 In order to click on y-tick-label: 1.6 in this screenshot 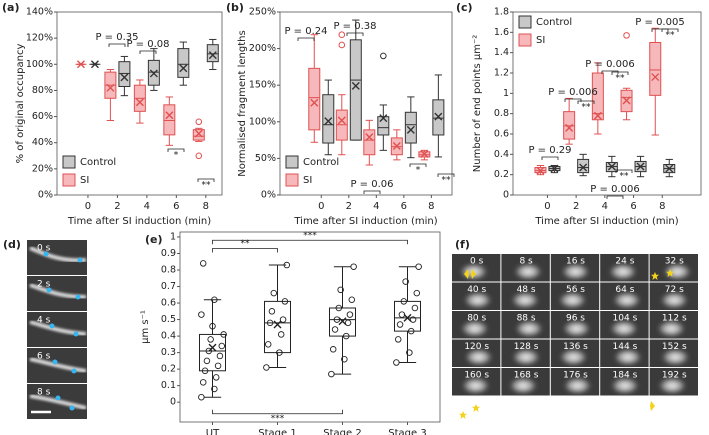, I will do `click(501, 32)`.